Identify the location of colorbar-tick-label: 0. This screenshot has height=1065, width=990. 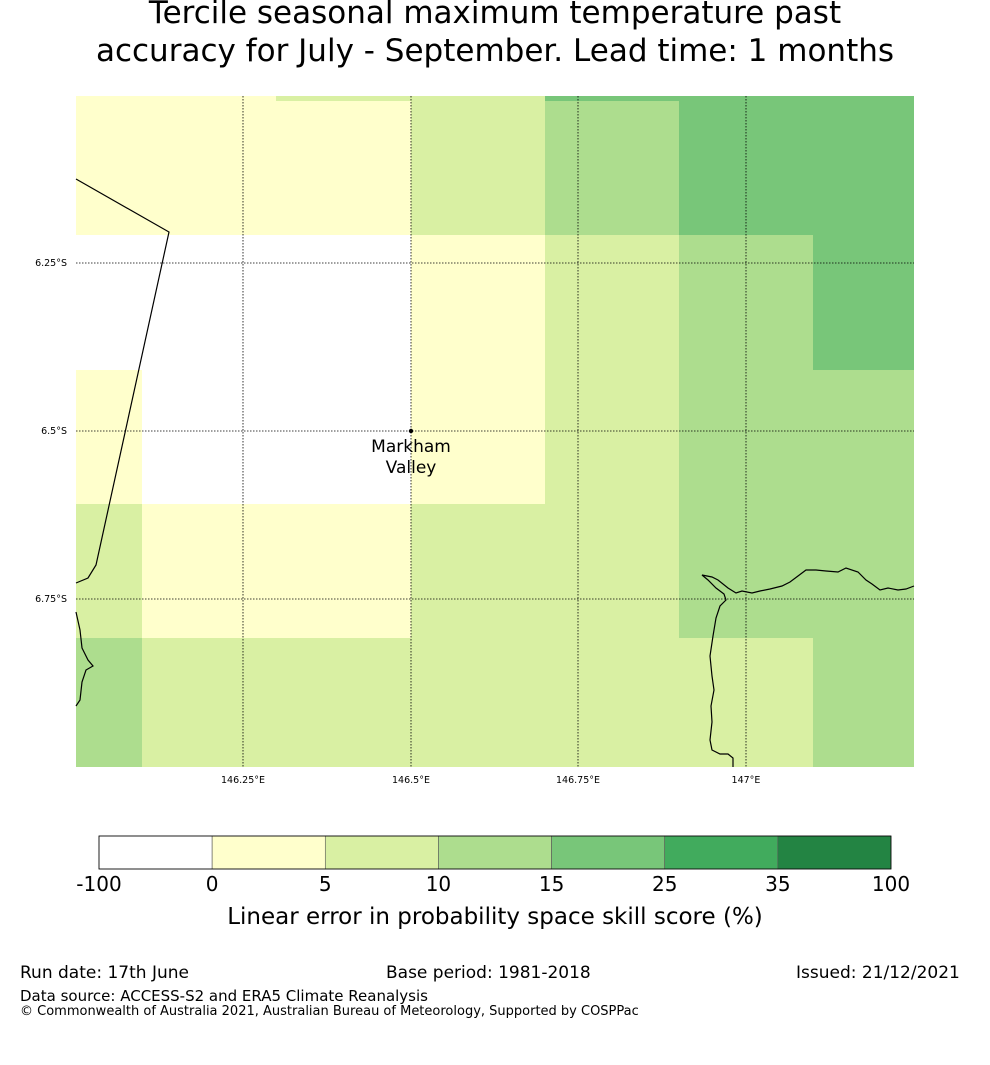
(212, 884).